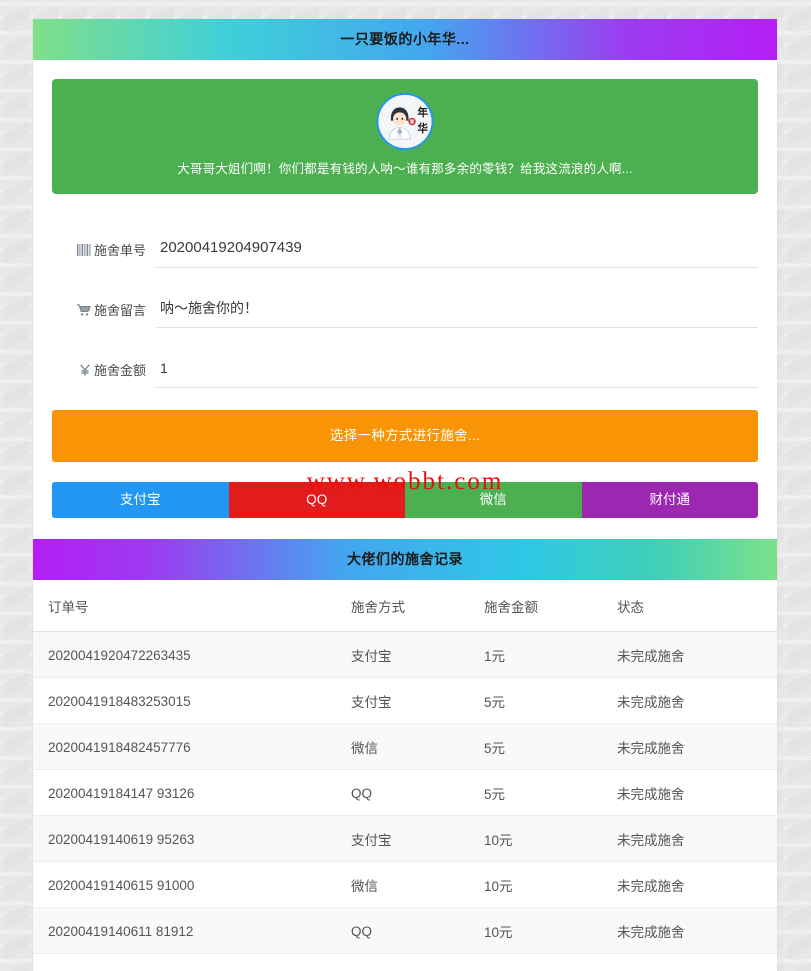  Describe the element at coordinates (83, 250) in the screenshot. I see `barcode-icon` at that location.